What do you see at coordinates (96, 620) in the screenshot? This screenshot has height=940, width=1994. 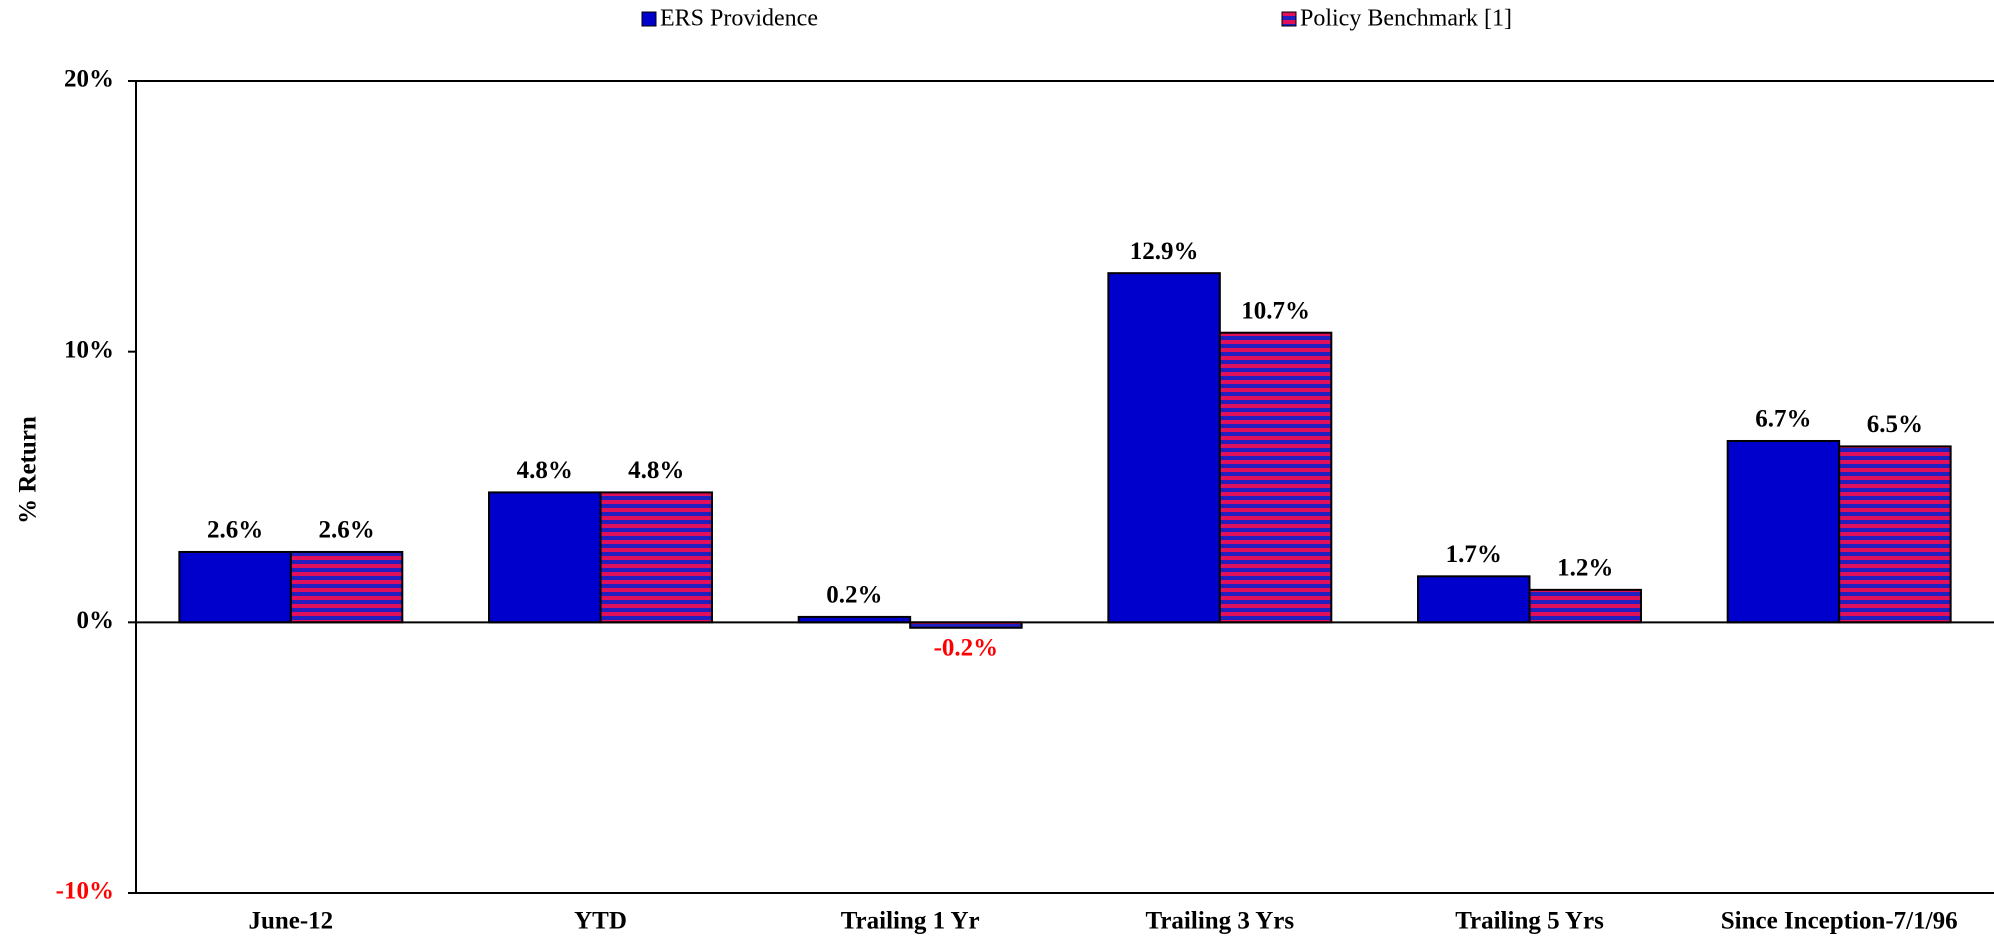 I see `y-tick-label: 0%` at bounding box center [96, 620].